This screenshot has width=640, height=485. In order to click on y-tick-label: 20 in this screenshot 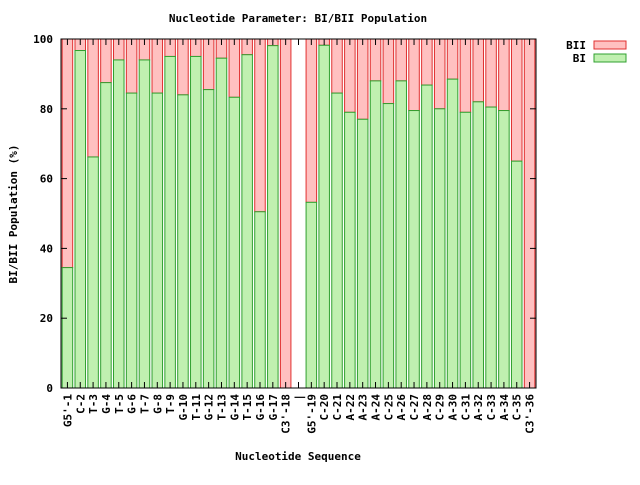, I will do `click(46, 318)`.